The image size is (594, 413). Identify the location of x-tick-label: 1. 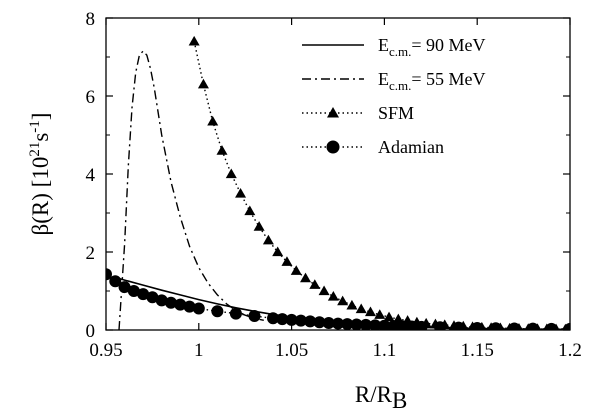
(199, 350).